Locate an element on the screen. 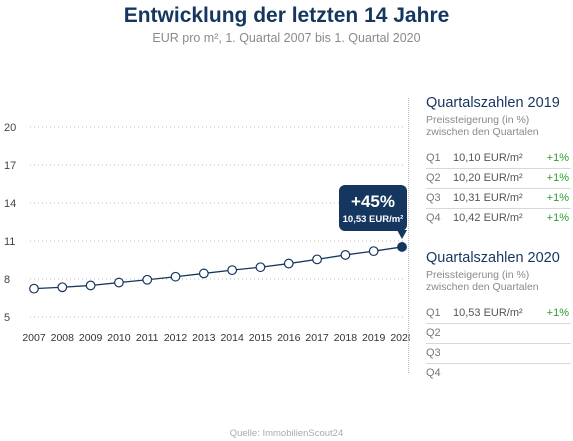  quarter-price: 10,10 EUR/m² is located at coordinates (488, 158).